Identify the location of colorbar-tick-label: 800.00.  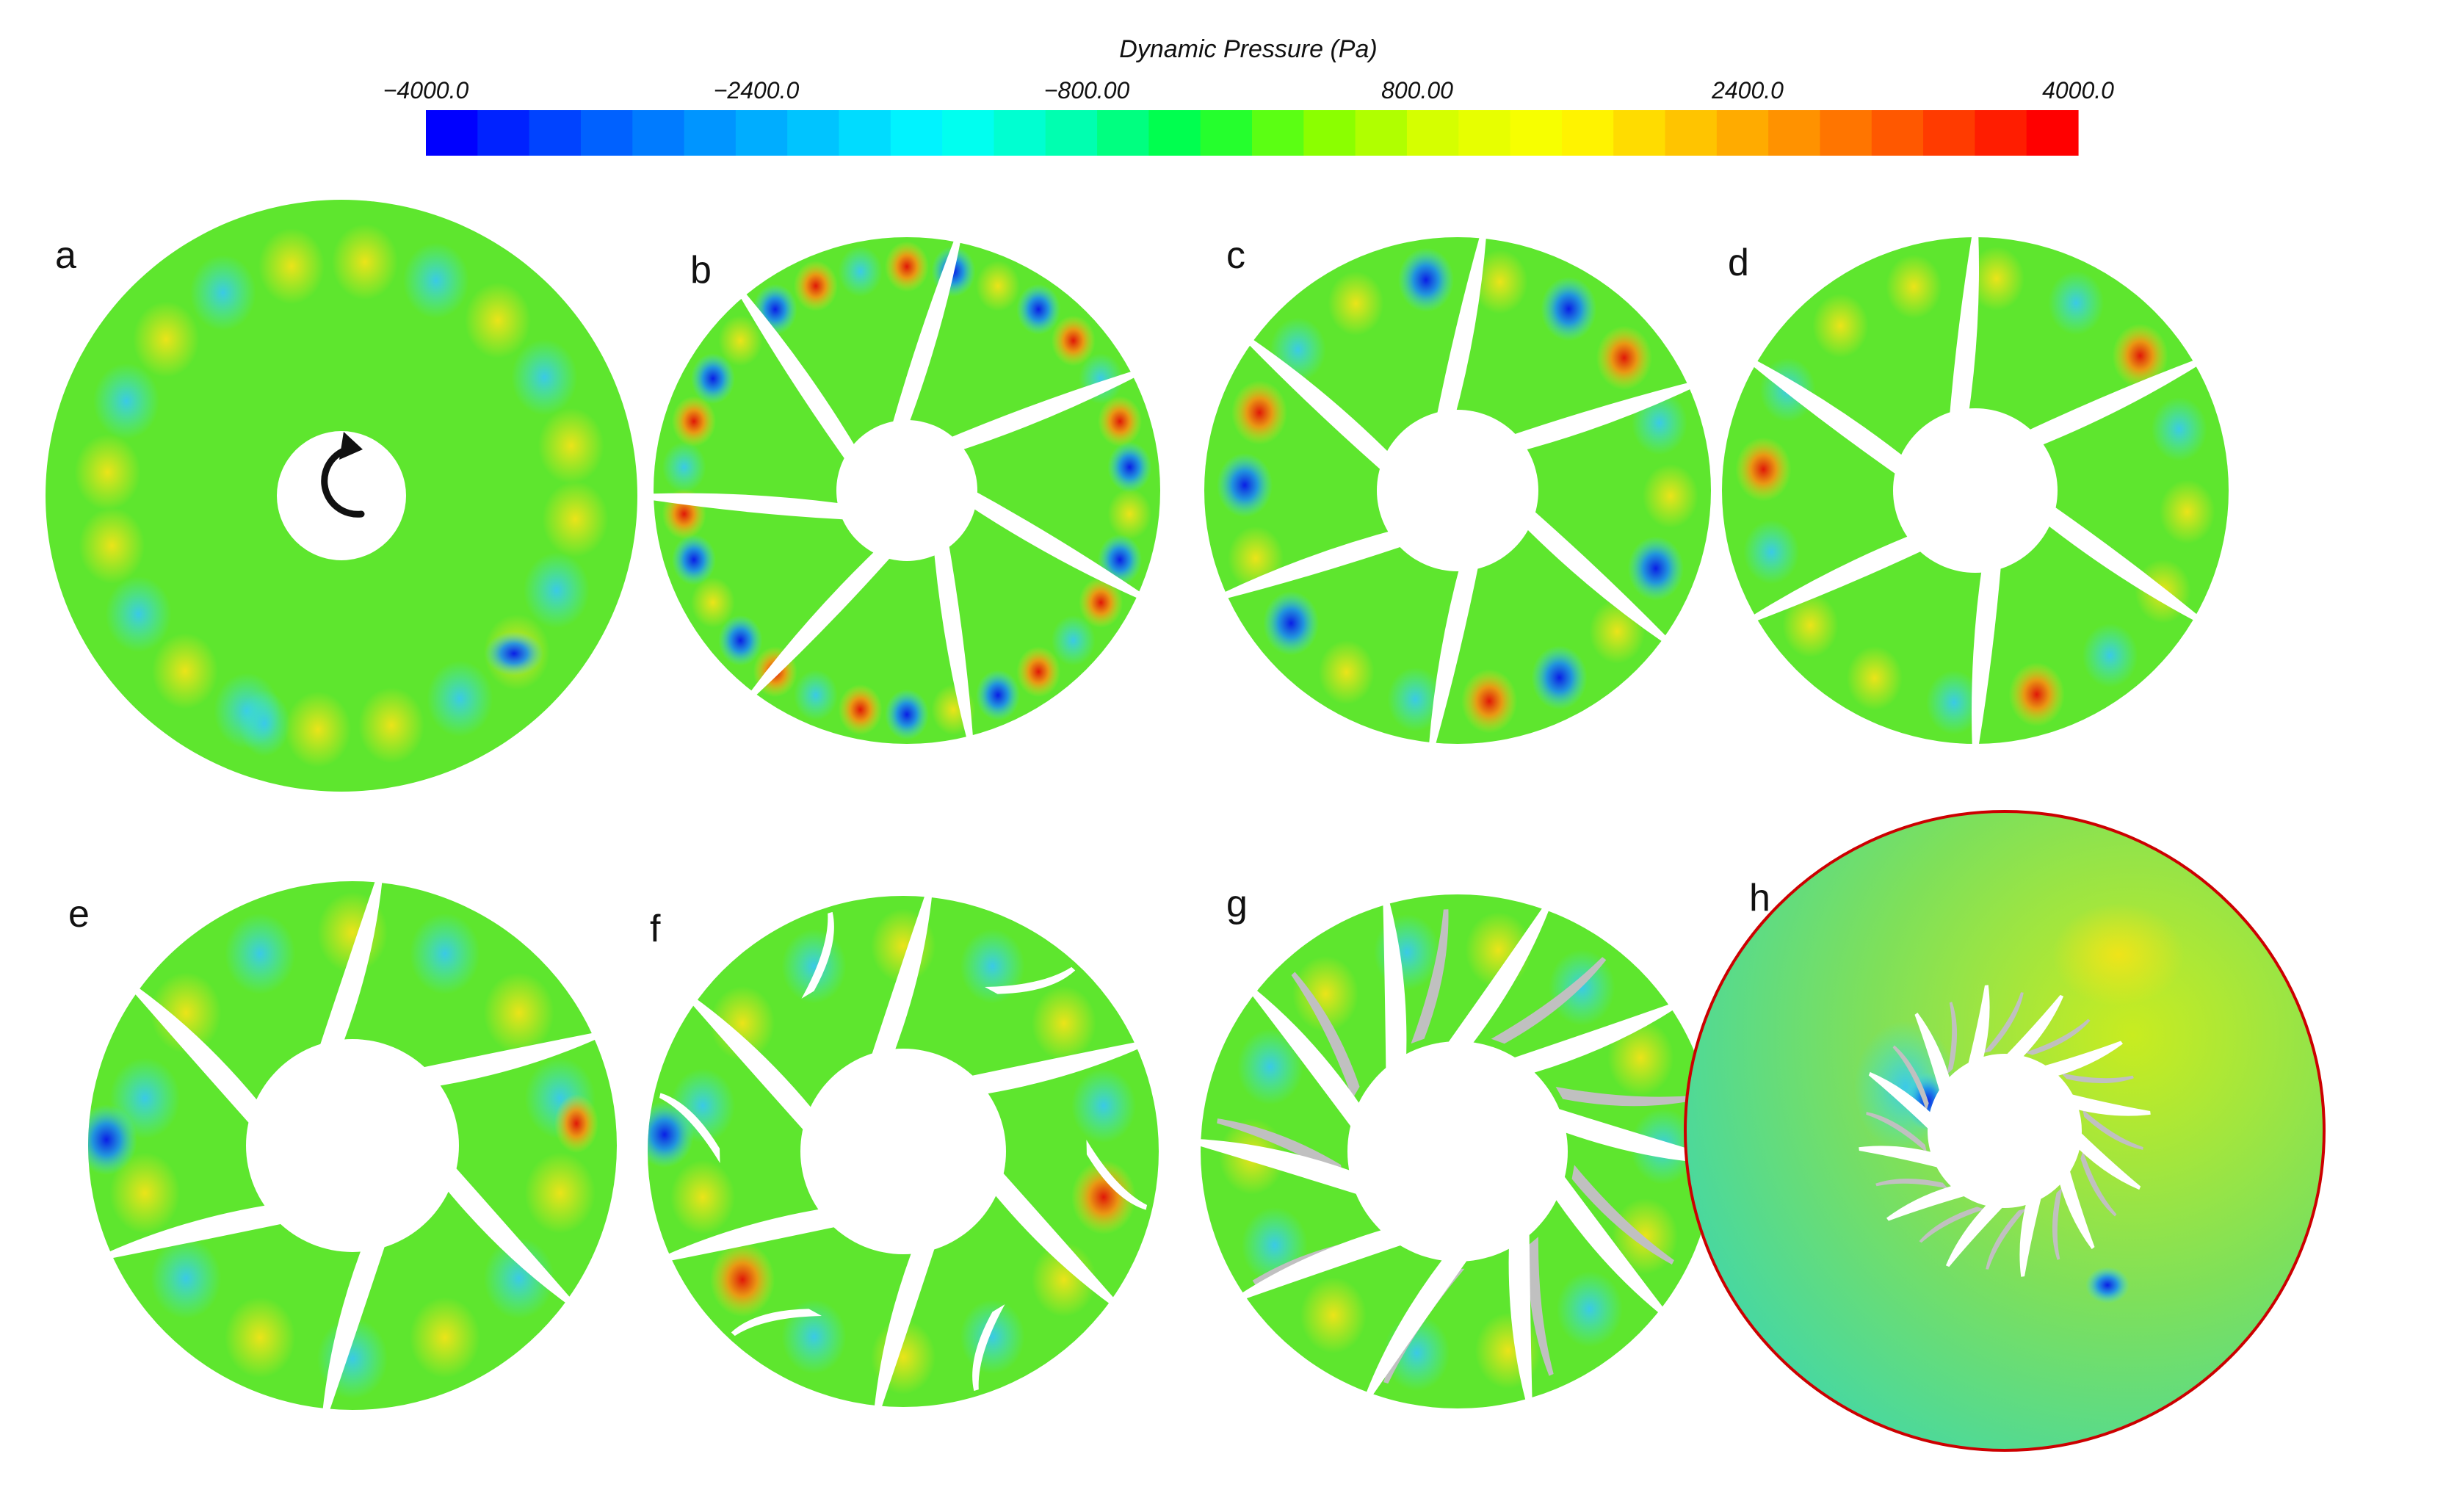
(1417, 90).